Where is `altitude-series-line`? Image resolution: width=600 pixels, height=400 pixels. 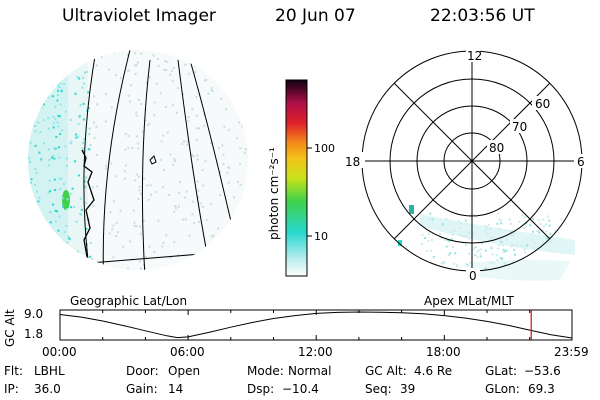 altitude-series-line is located at coordinates (316, 325).